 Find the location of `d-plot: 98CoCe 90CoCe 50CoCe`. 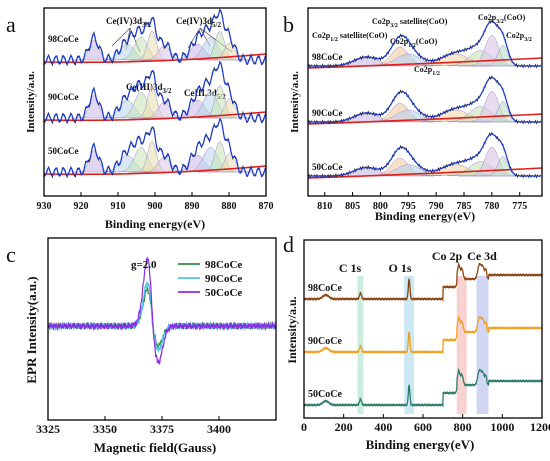

d-plot: 98CoCe 90CoCe 50CoCe is located at coordinates (423, 334).